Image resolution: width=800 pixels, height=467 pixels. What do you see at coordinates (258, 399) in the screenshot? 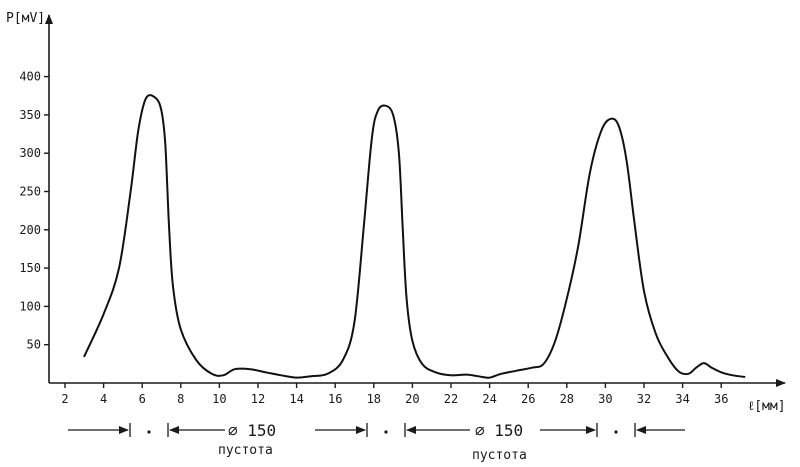
I see `x-tick-label: 12` at bounding box center [258, 399].